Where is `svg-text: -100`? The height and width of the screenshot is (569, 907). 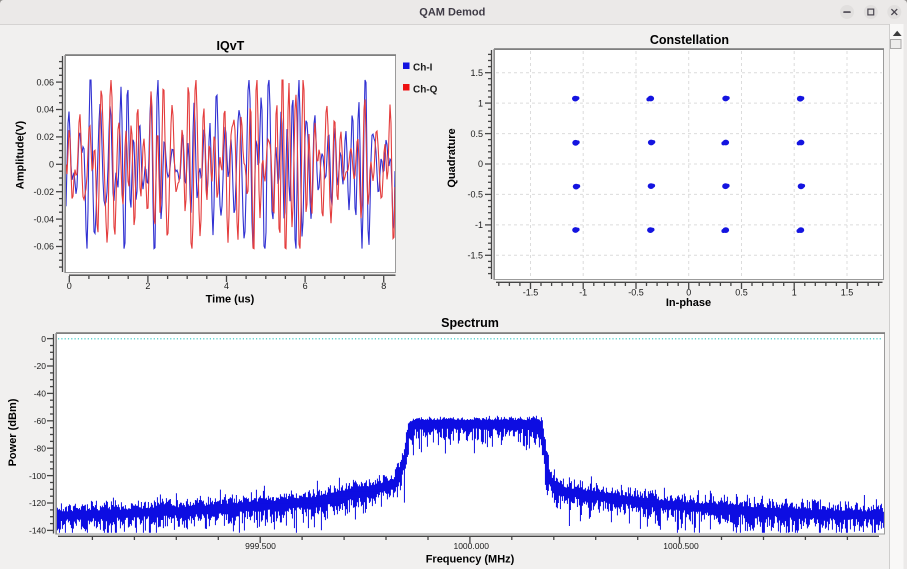 svg-text: -100 is located at coordinates (37, 476).